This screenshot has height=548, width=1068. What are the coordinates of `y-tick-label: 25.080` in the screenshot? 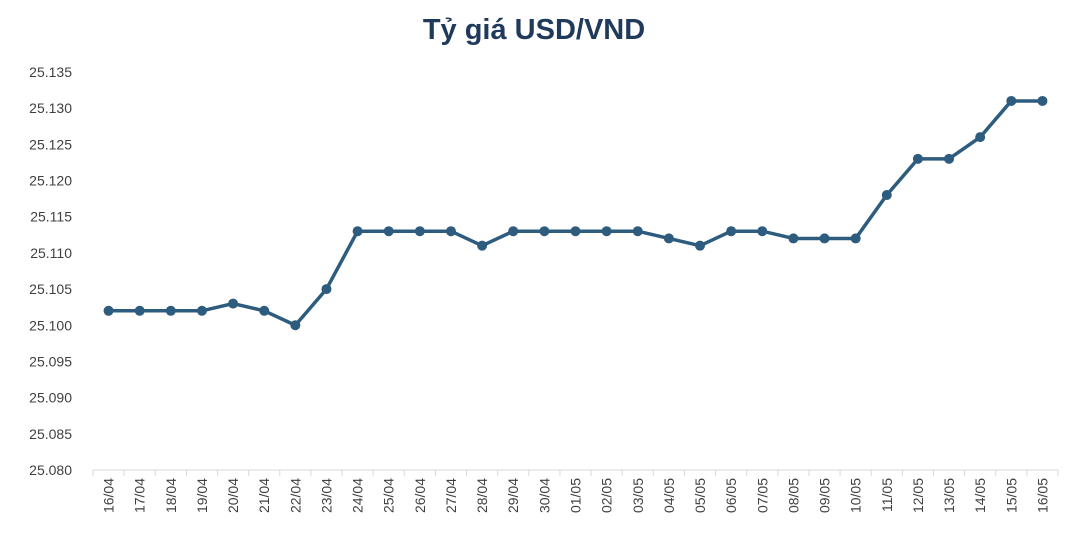 It's located at (50, 470).